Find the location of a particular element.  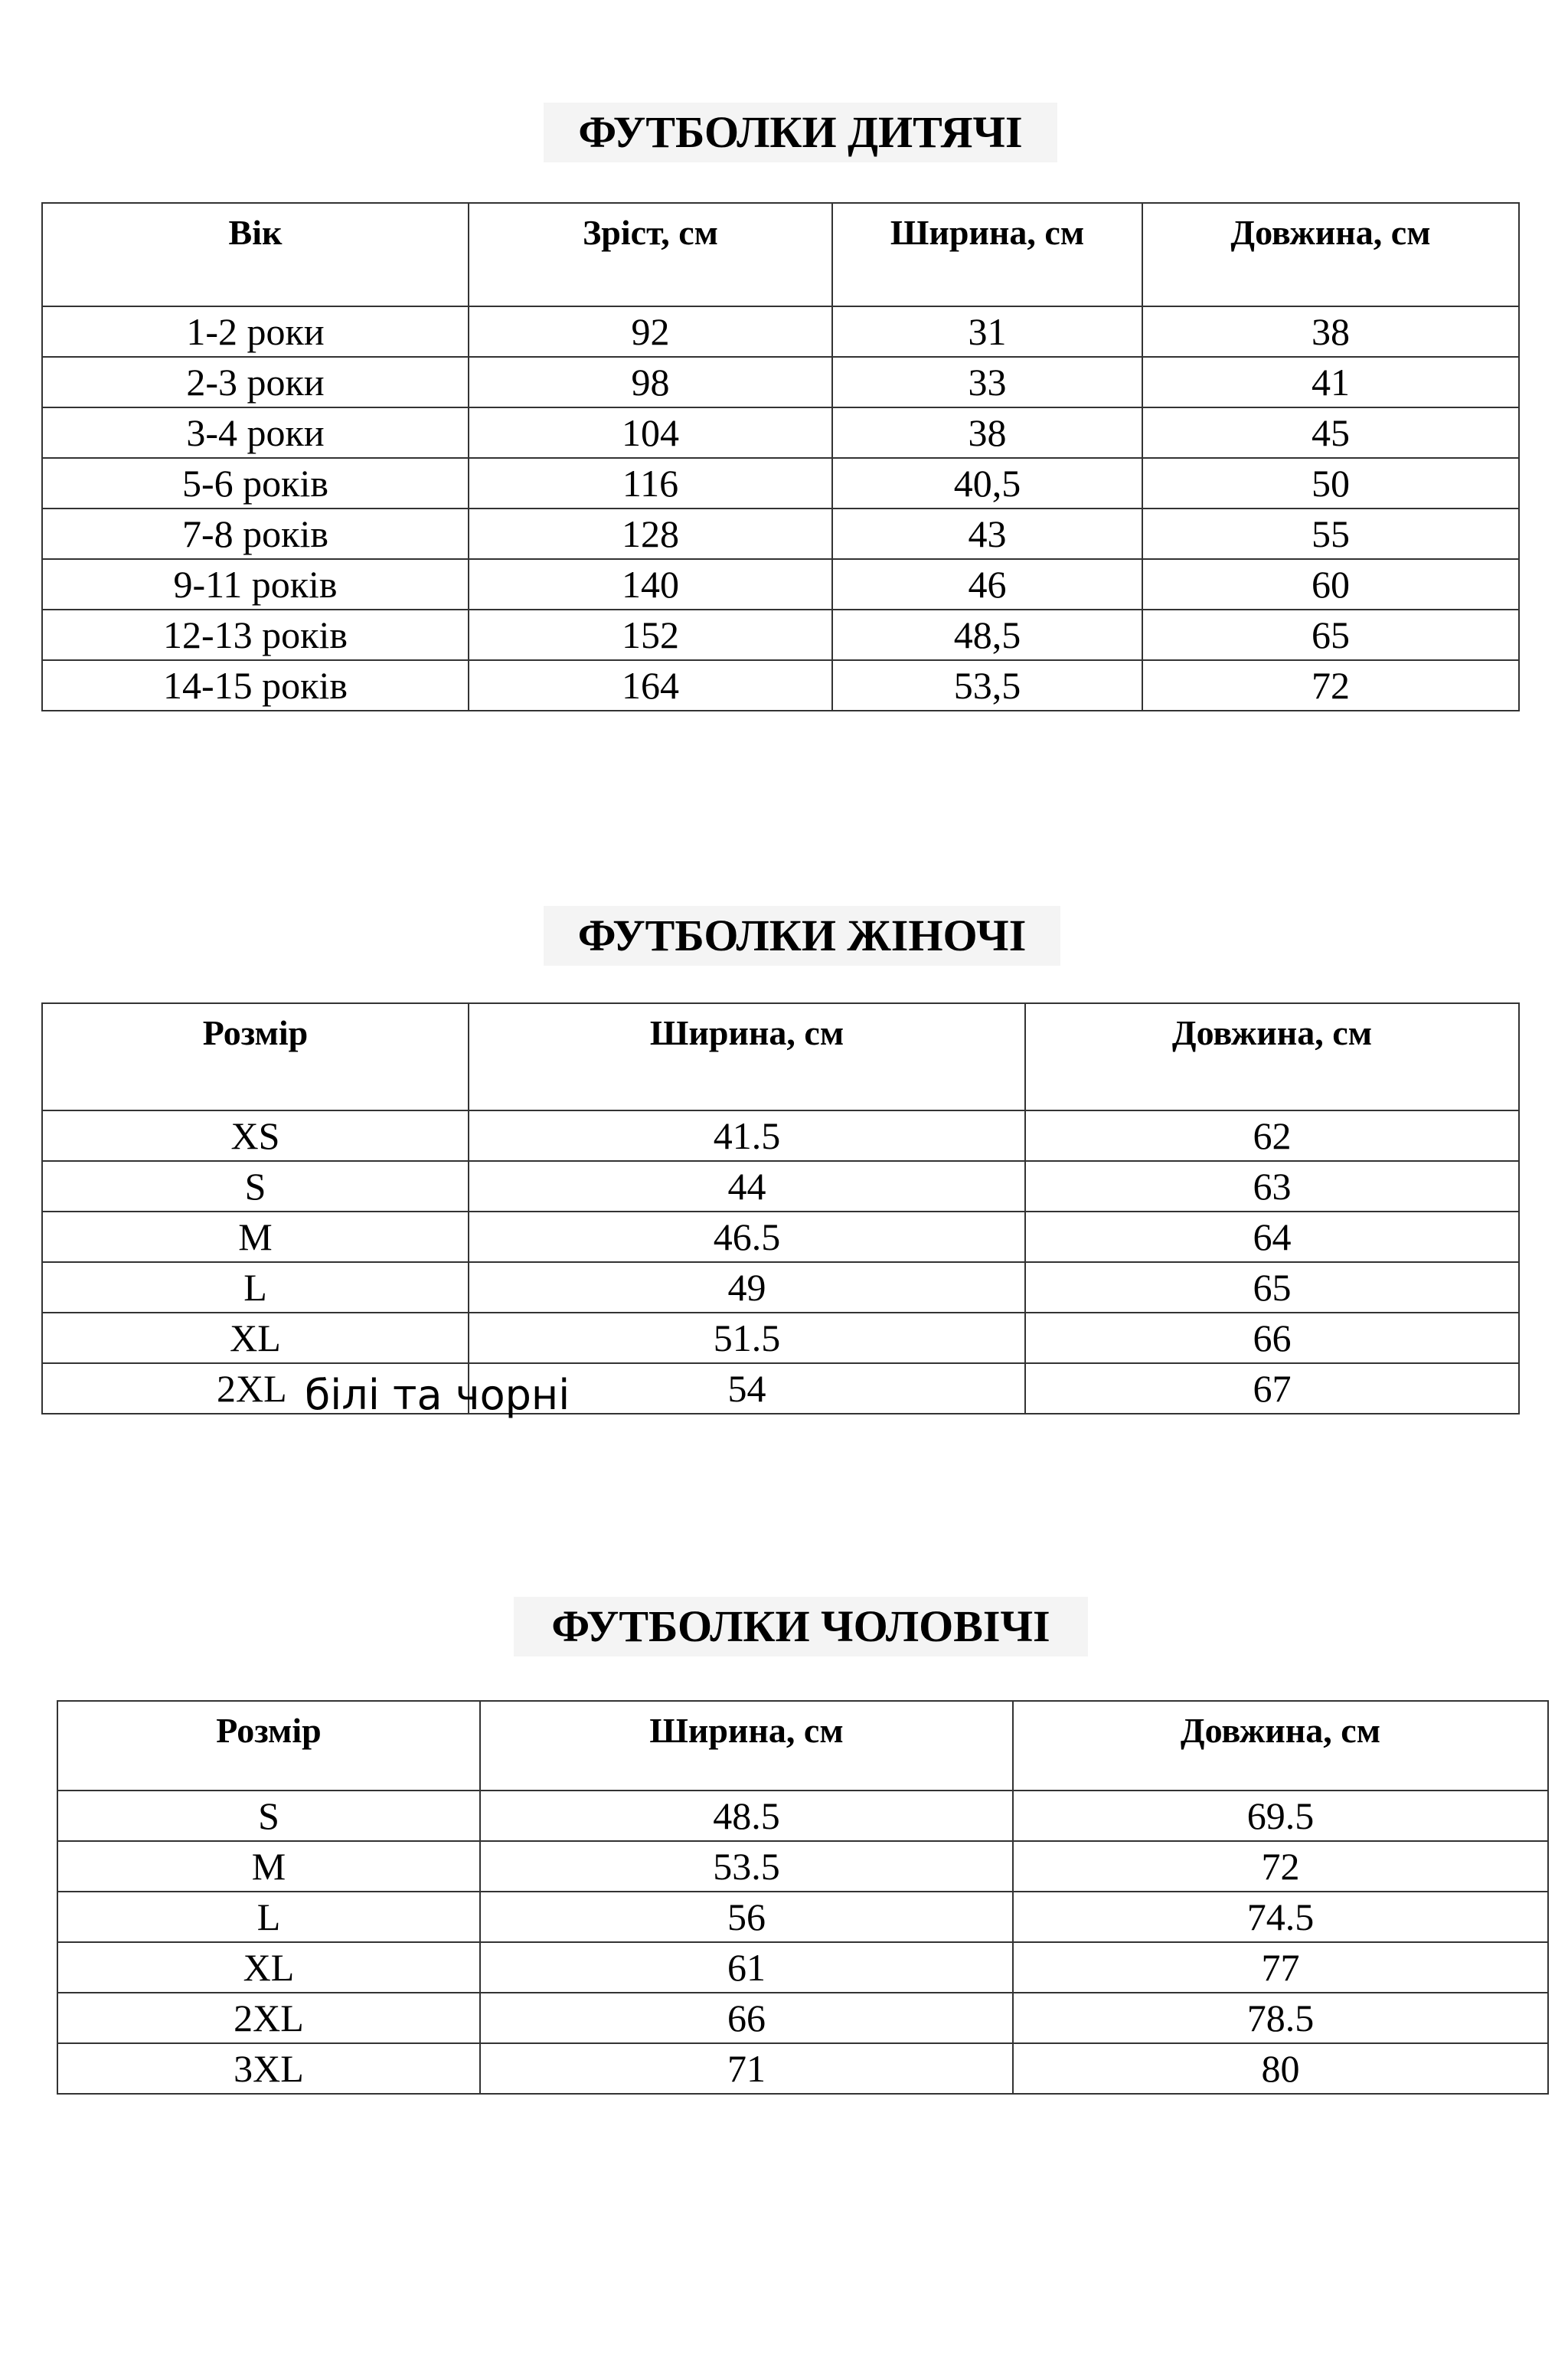

table-row: 12-13 років 152 48,5 65 is located at coordinates (780, 635).